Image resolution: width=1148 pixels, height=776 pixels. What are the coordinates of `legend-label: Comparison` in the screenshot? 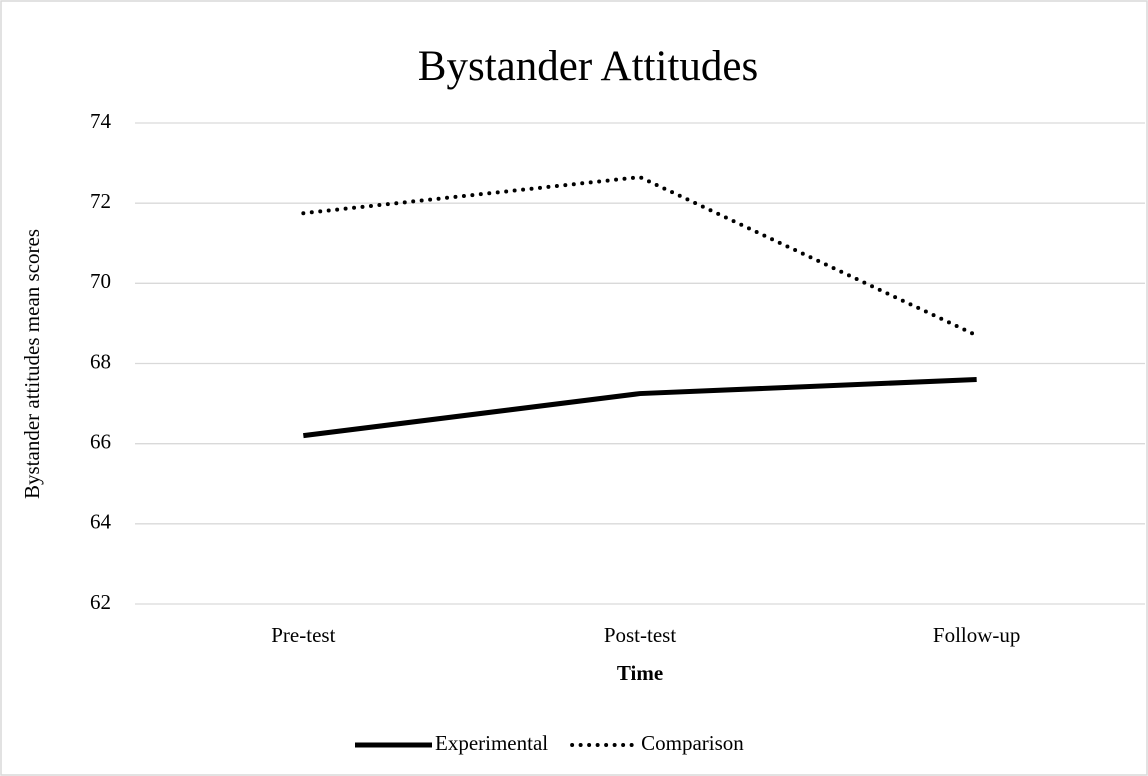 It's located at (692, 743).